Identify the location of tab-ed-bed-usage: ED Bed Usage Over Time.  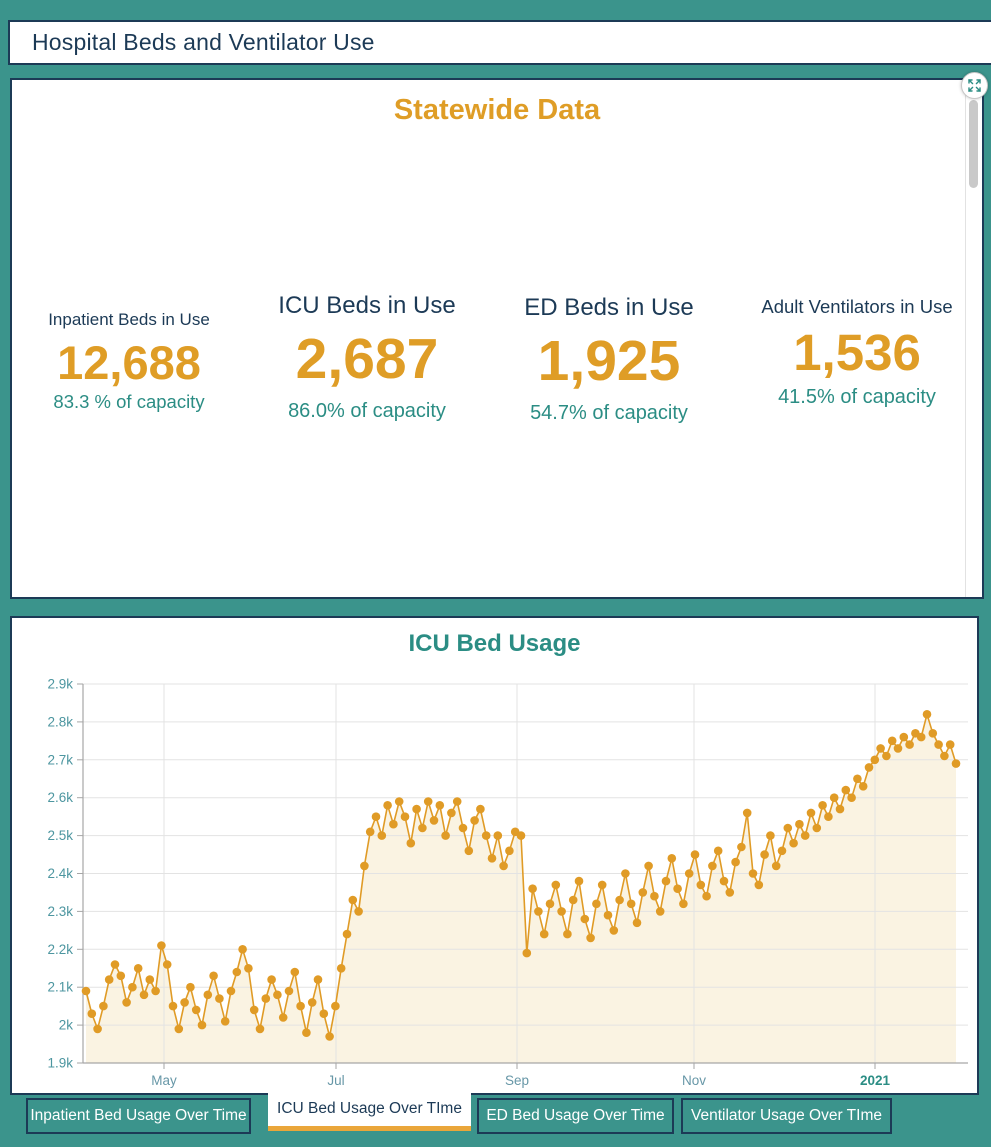
(575, 1116).